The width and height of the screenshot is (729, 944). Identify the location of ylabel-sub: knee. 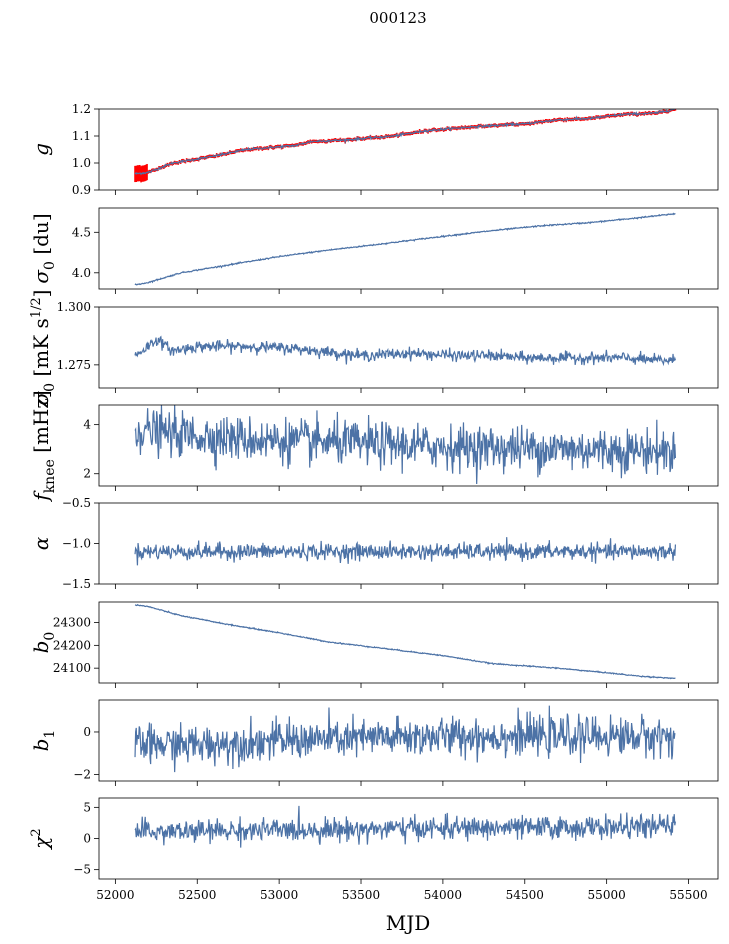
(50, 476).